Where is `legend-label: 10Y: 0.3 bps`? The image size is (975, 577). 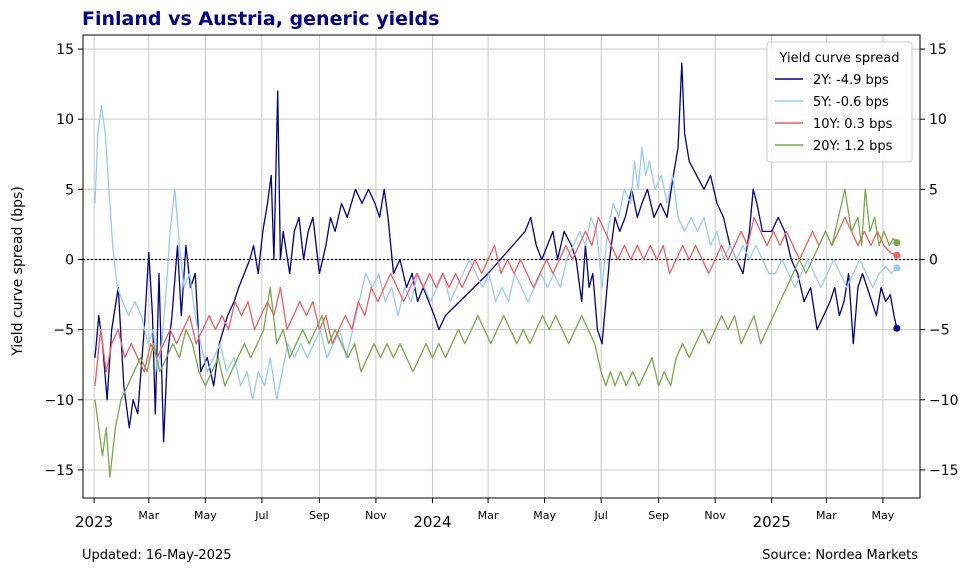
legend-label: 10Y: 0.3 bps is located at coordinates (853, 124).